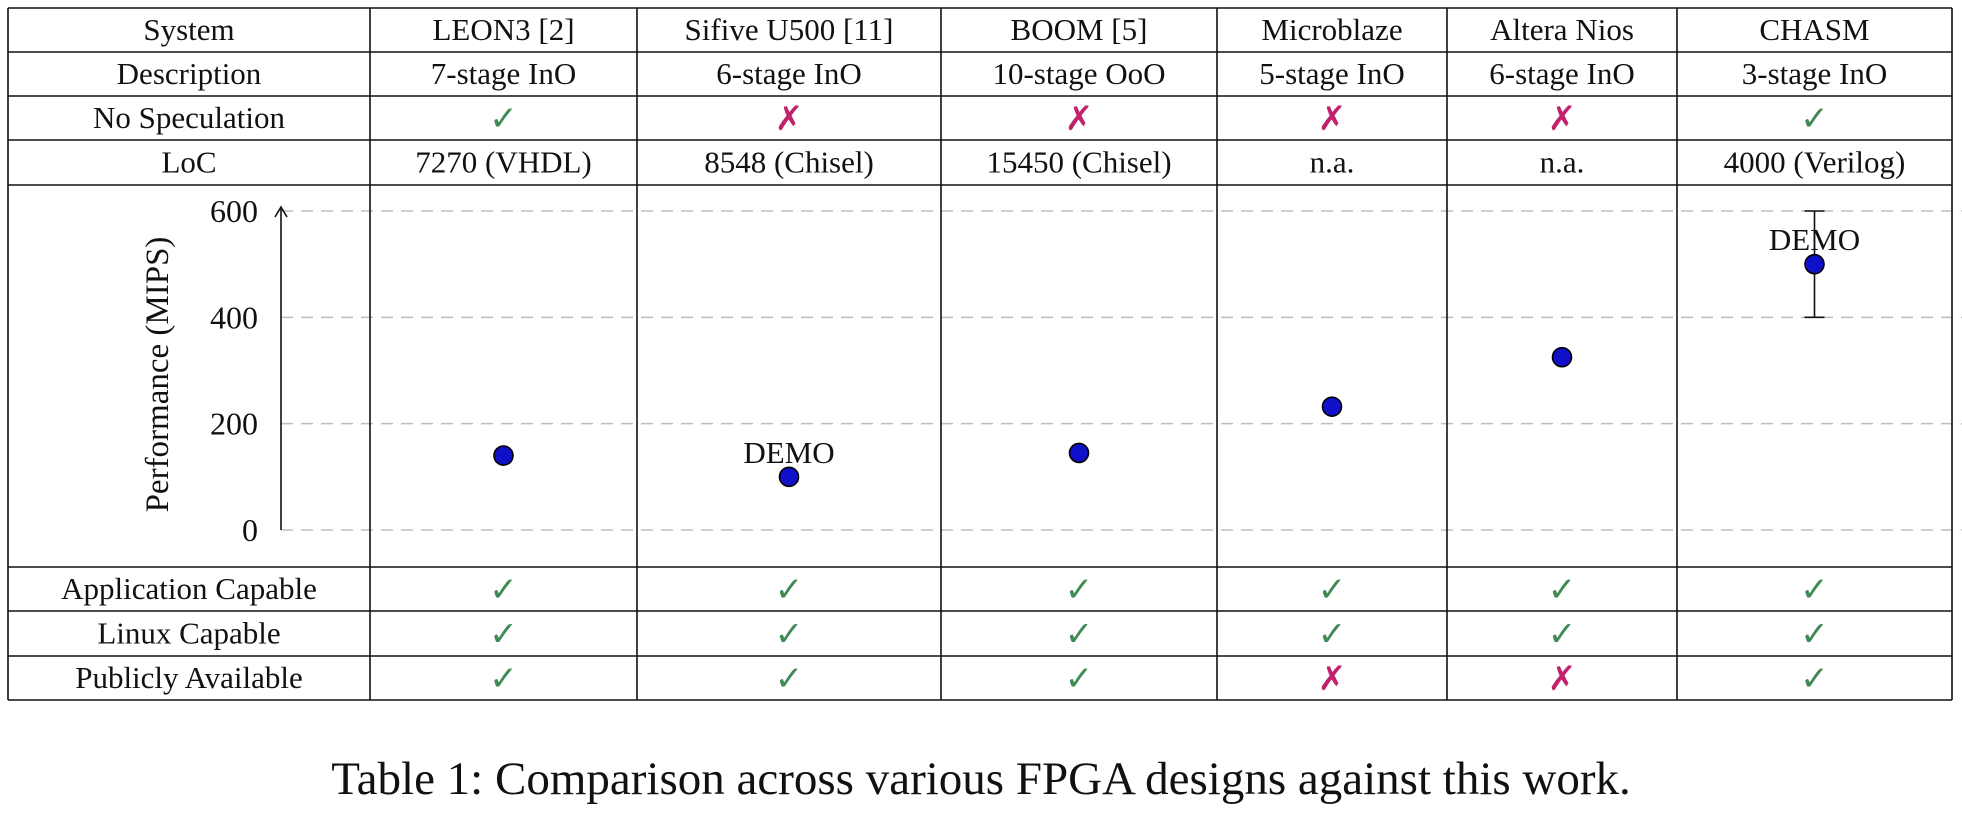 The width and height of the screenshot is (1962, 814). What do you see at coordinates (234, 211) in the screenshot?
I see `y-tick-label: 600` at bounding box center [234, 211].